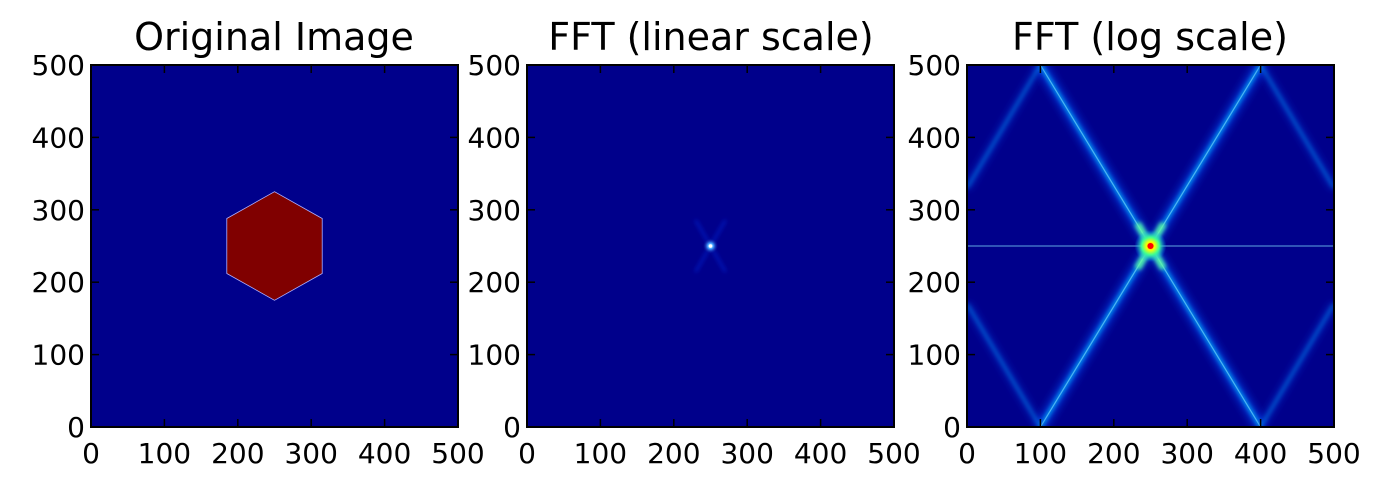 The width and height of the screenshot is (1381, 492). I want to click on panel-title: Original Image, so click(274, 37).